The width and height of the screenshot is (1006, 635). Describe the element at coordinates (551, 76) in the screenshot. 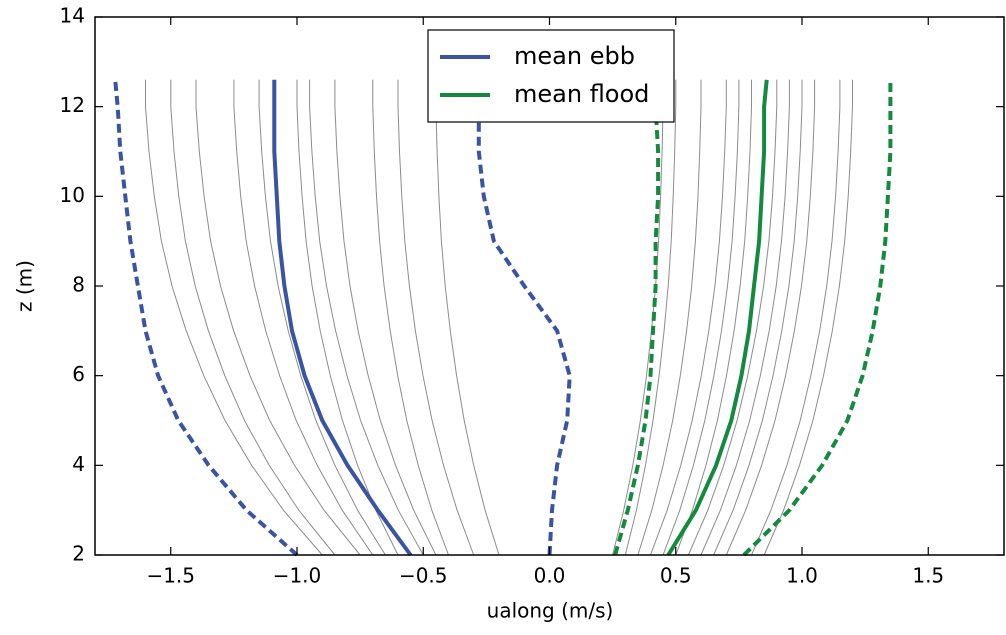

I see `legend-box` at that location.